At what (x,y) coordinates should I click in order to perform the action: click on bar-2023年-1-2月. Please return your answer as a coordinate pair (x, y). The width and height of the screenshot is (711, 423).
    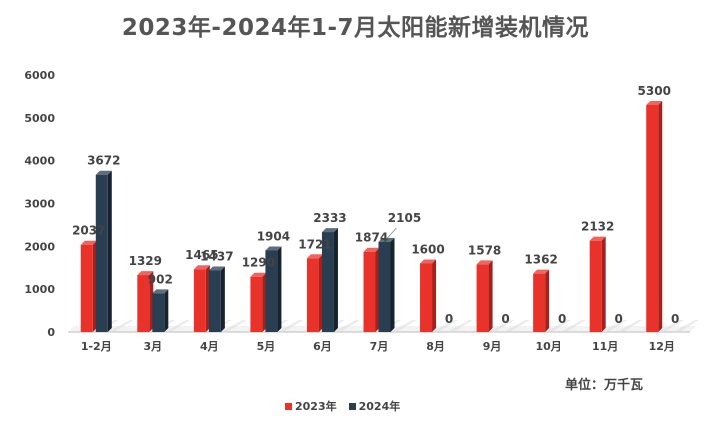
    Looking at the image, I should click on (86, 288).